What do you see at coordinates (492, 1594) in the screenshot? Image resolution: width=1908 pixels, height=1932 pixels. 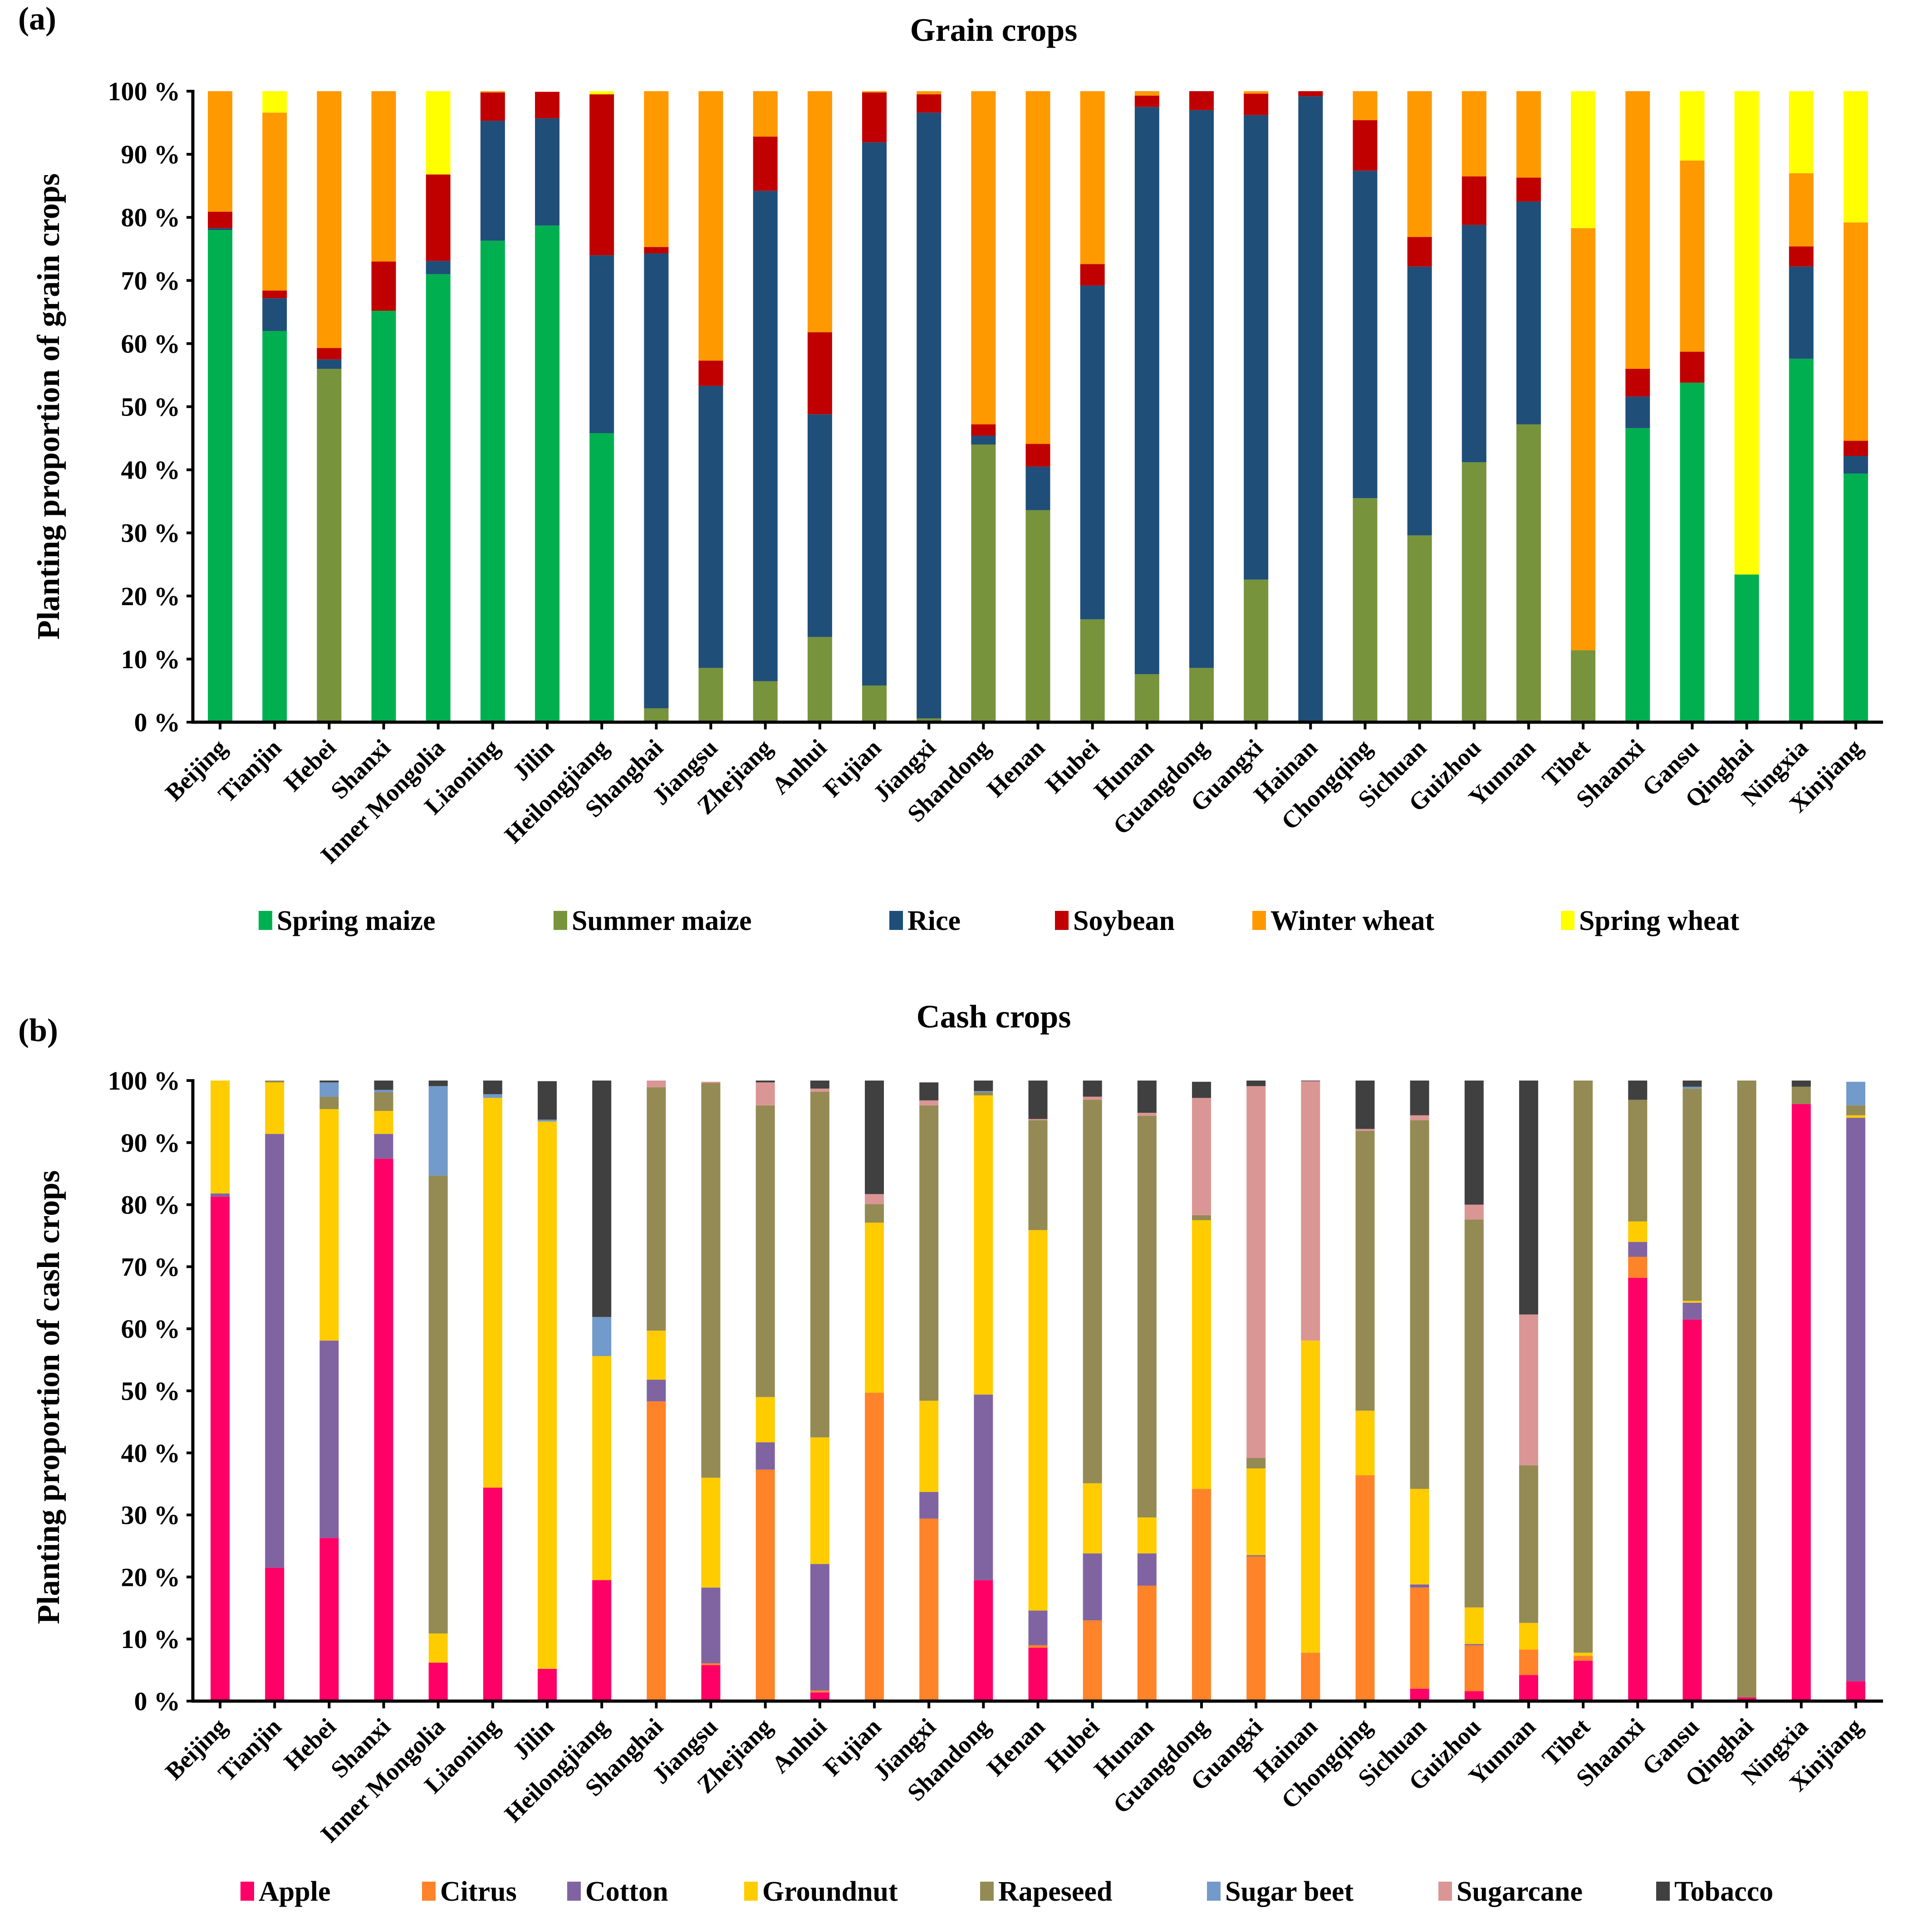 I see `bar-apple-liaoning` at bounding box center [492, 1594].